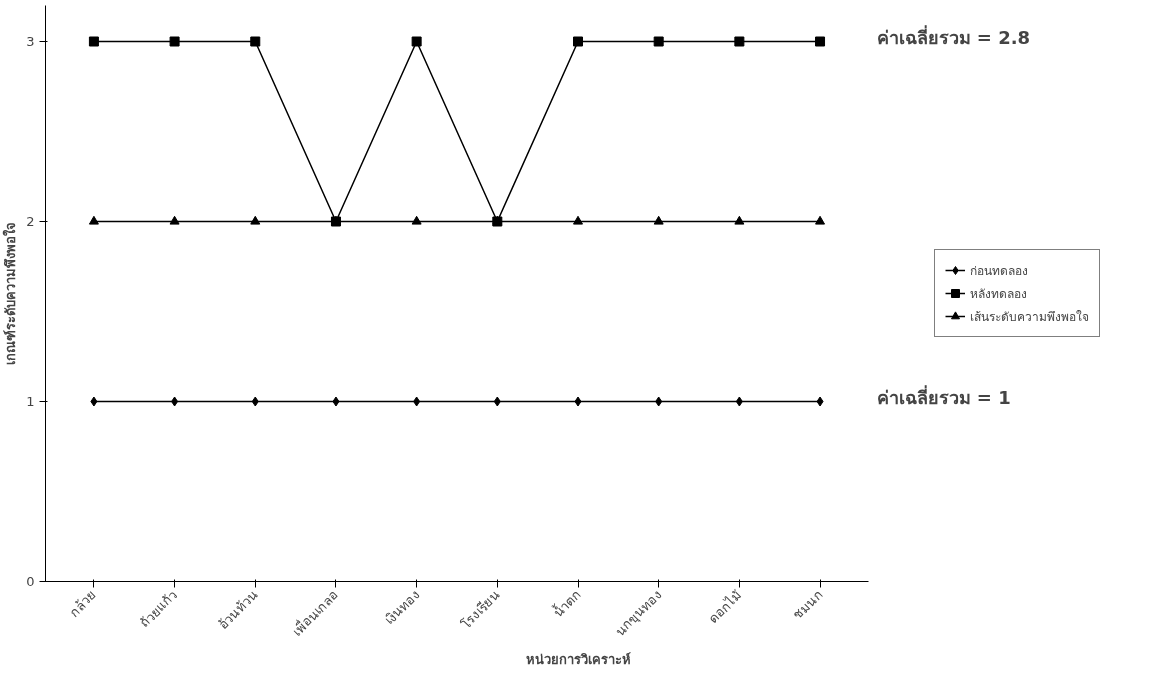  I want to click on legend-label: ก่อนทดลอง, so click(999, 271).